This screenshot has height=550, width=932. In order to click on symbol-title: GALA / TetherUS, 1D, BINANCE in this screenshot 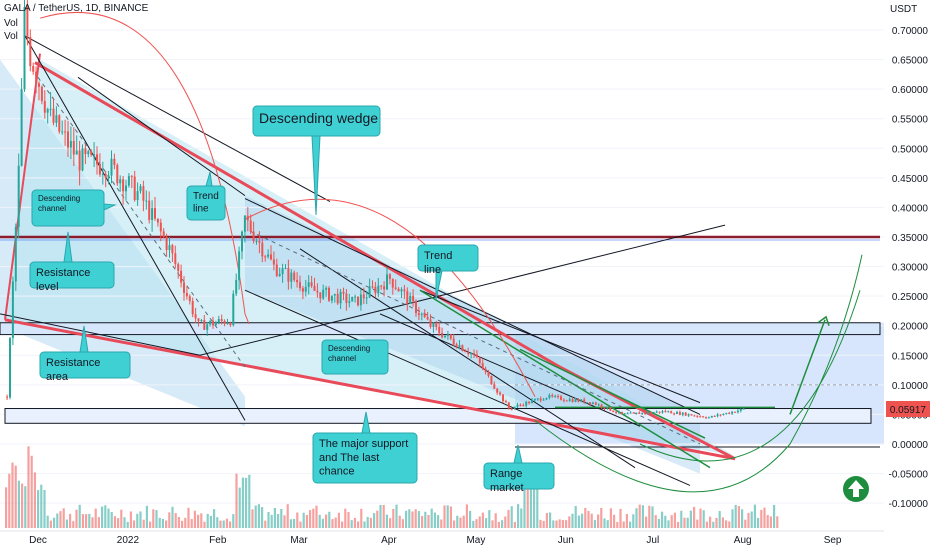, I will do `click(76, 8)`.